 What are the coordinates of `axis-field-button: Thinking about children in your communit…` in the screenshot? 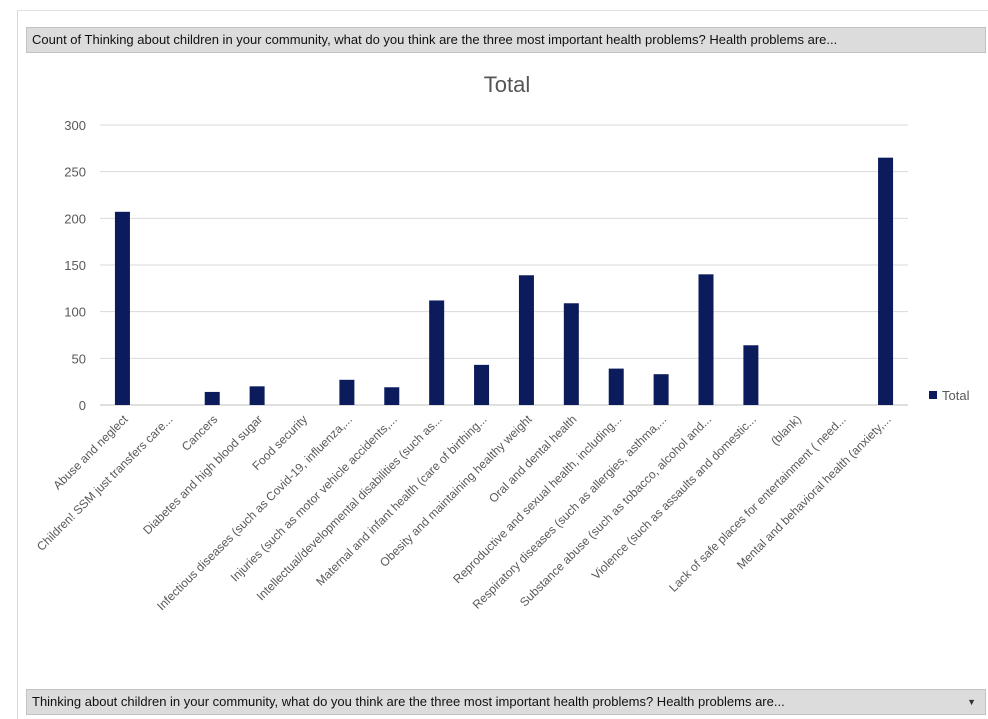 It's located at (506, 702).